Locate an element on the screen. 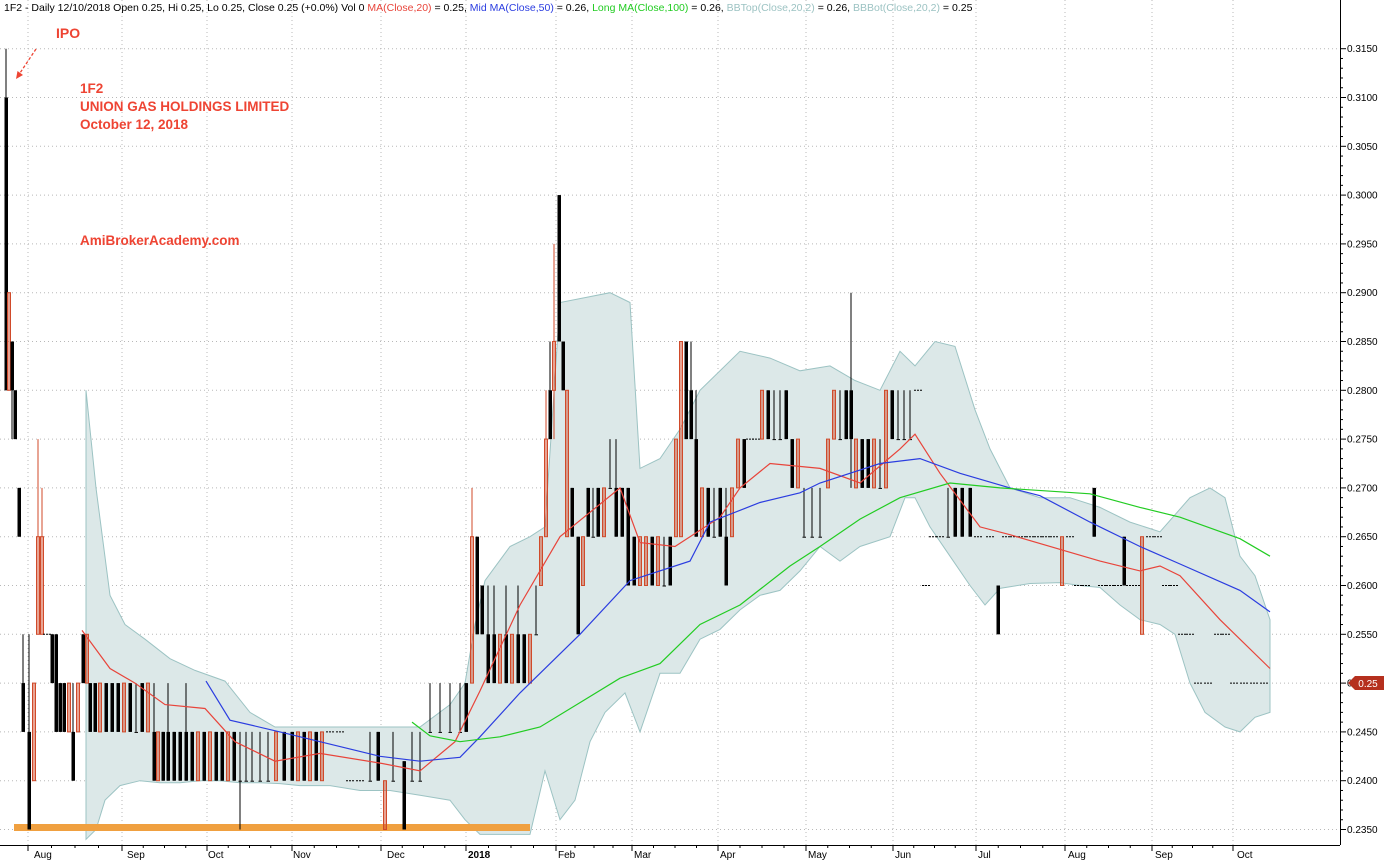  chart-date: October 12, 2018 is located at coordinates (134, 124).